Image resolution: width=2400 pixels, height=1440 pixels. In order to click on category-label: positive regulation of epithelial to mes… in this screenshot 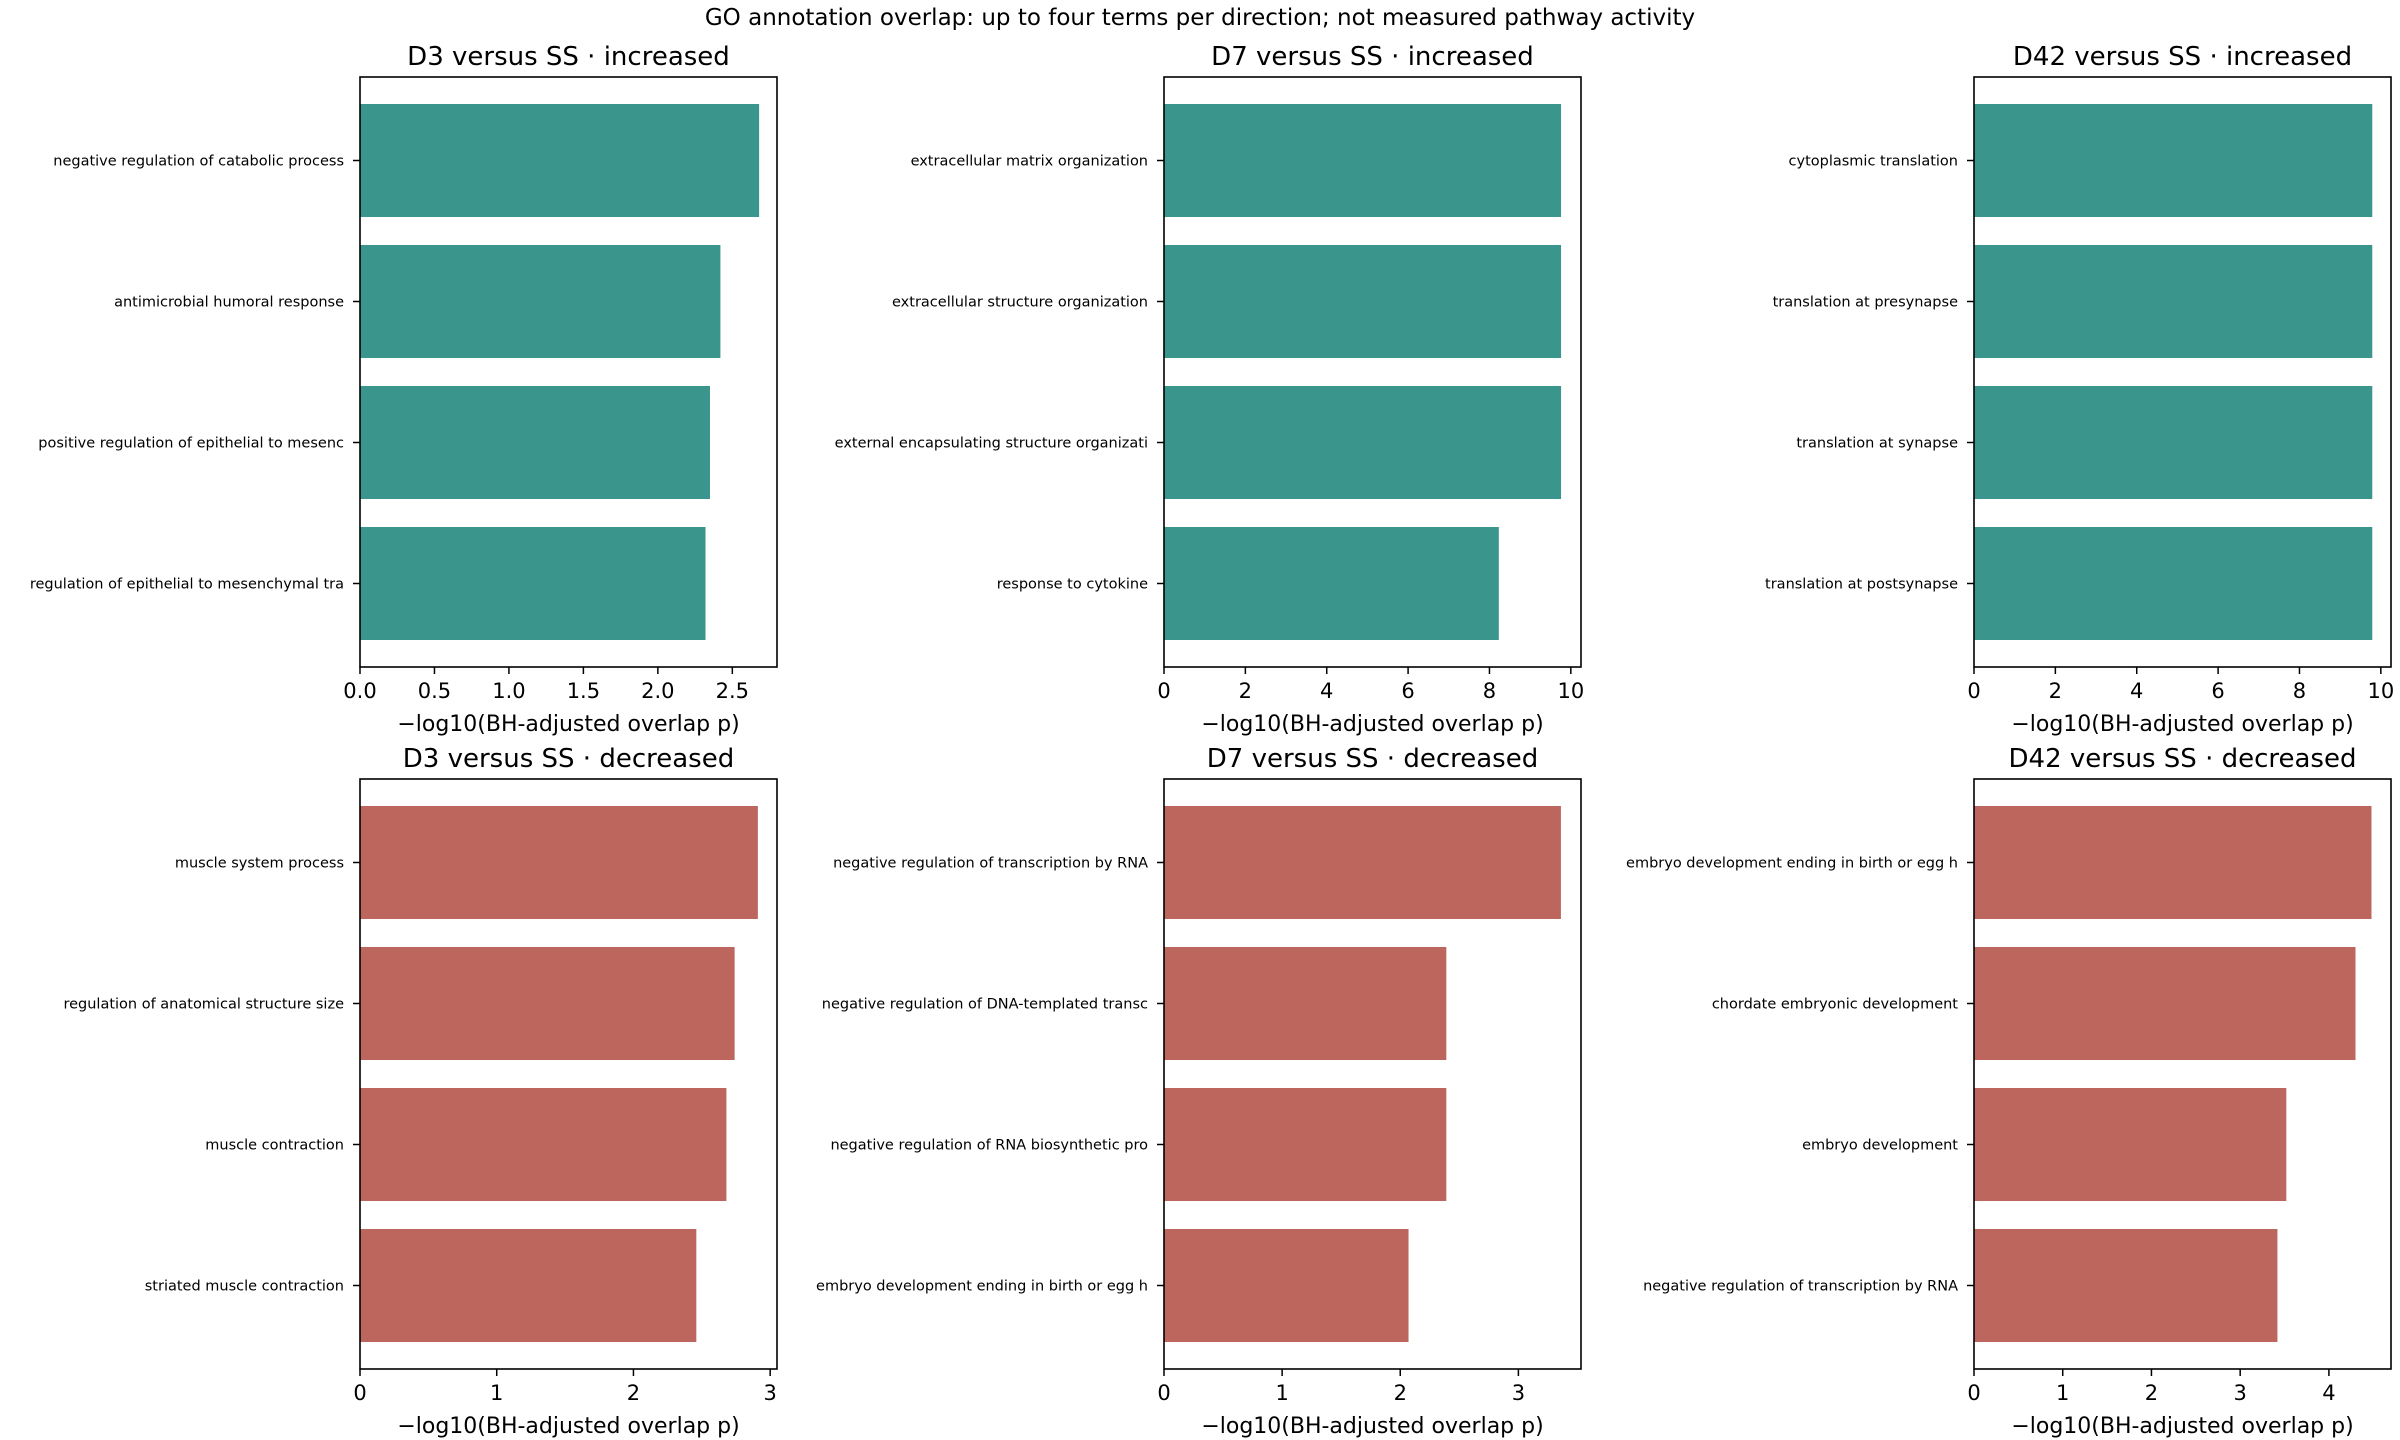, I will do `click(191, 444)`.